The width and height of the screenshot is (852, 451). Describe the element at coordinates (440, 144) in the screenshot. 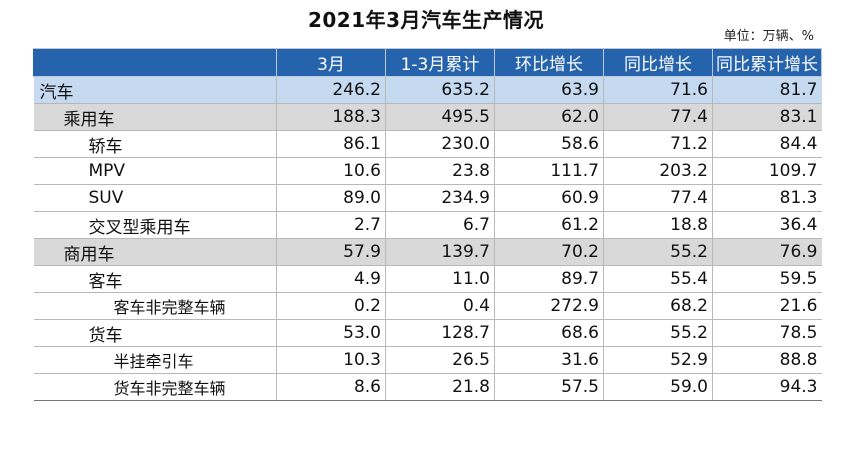

I see `value-cell: 230.0` at that location.